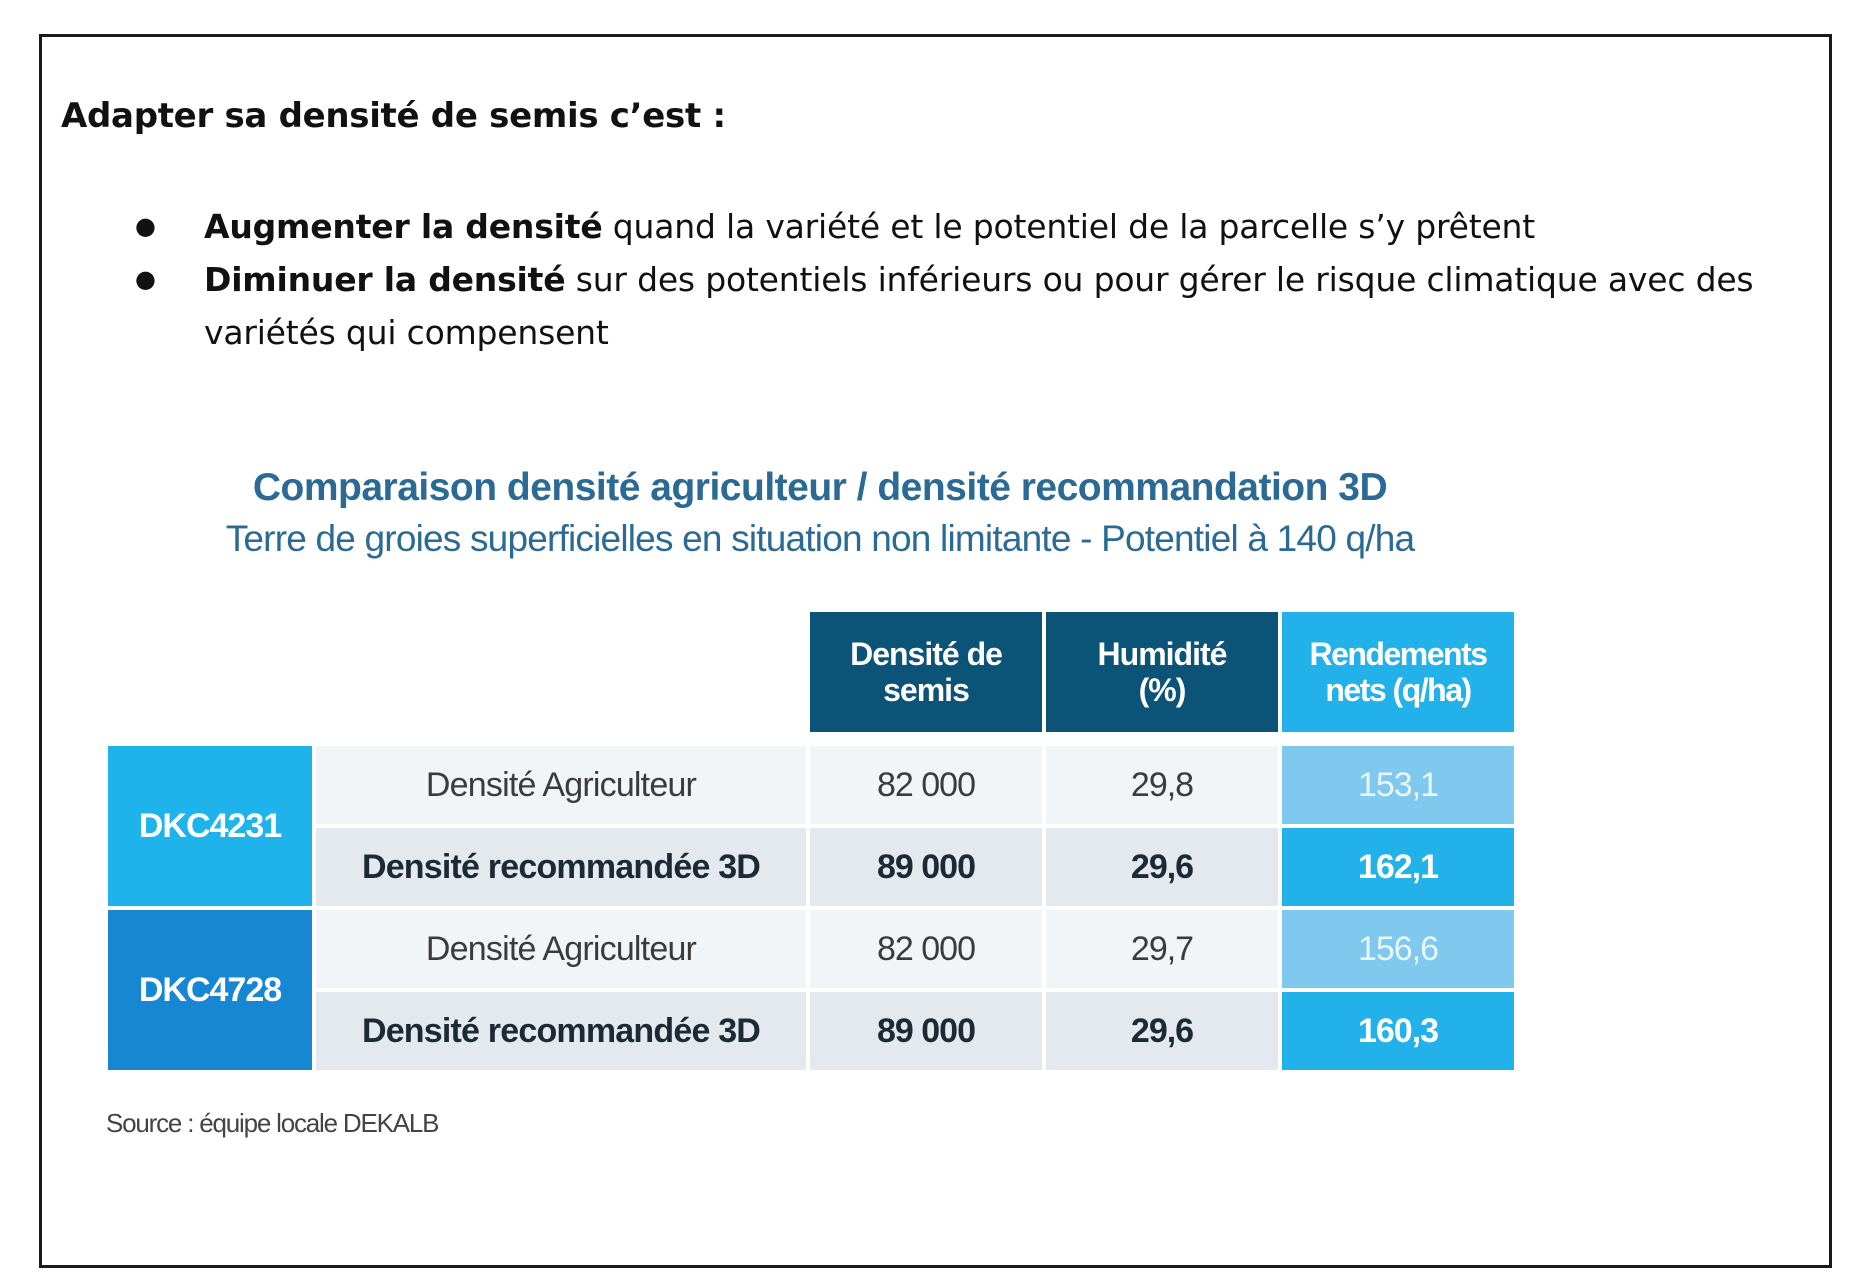 This screenshot has width=1868, height=1284. Describe the element at coordinates (210, 826) in the screenshot. I see `variety-cell: DKC4231` at that location.